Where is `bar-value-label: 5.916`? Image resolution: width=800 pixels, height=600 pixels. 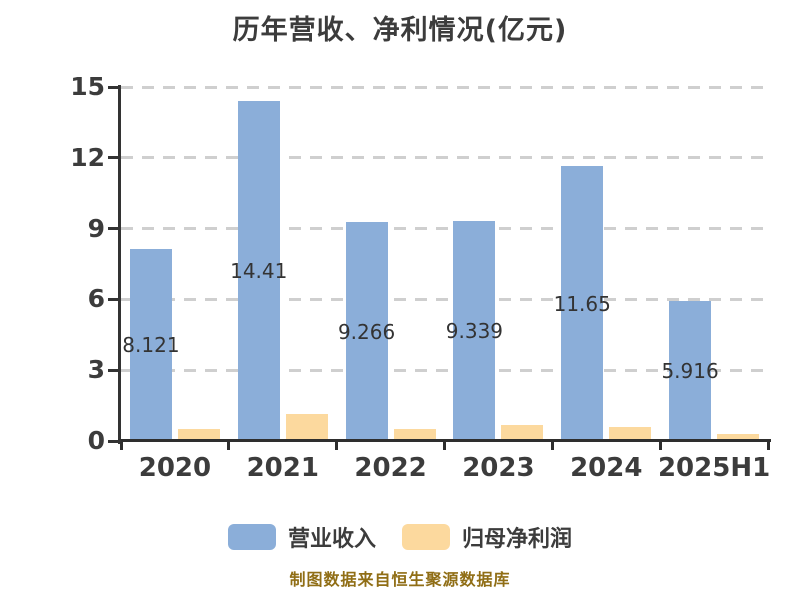
bar-value-label: 5.916 is located at coordinates (690, 371).